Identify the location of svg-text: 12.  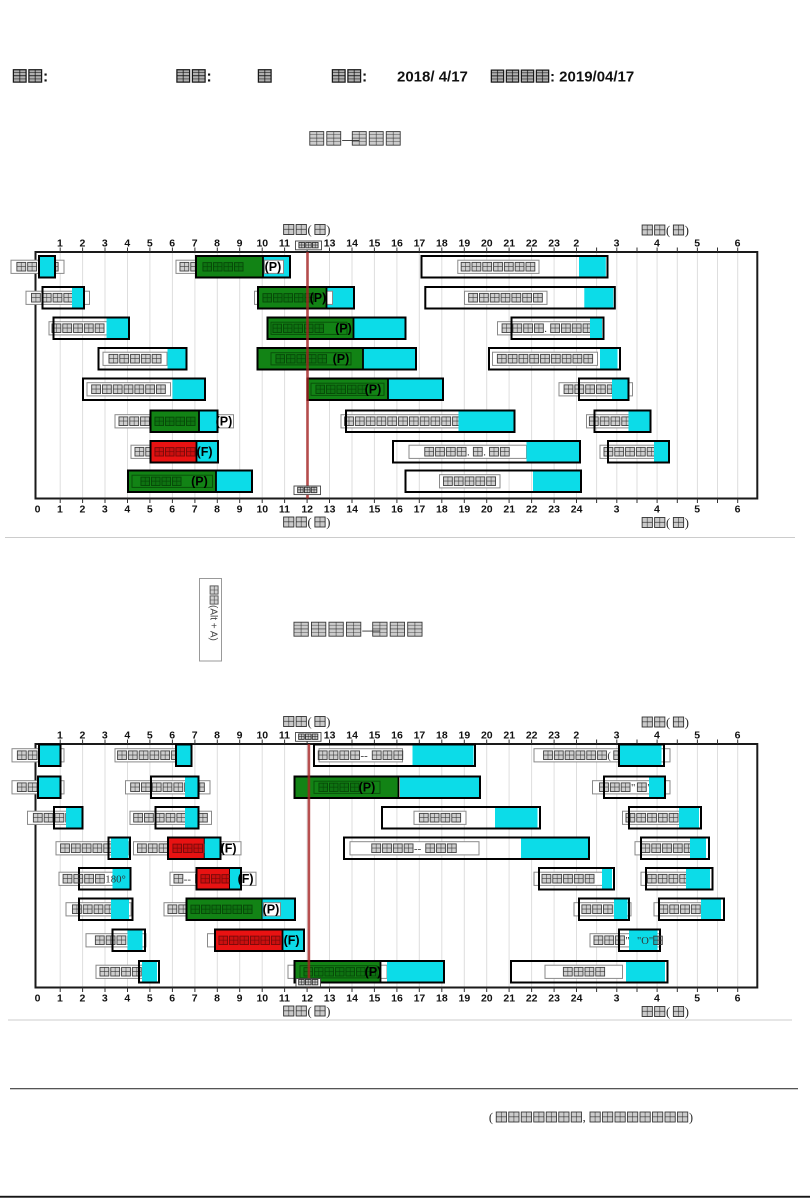
(307, 999).